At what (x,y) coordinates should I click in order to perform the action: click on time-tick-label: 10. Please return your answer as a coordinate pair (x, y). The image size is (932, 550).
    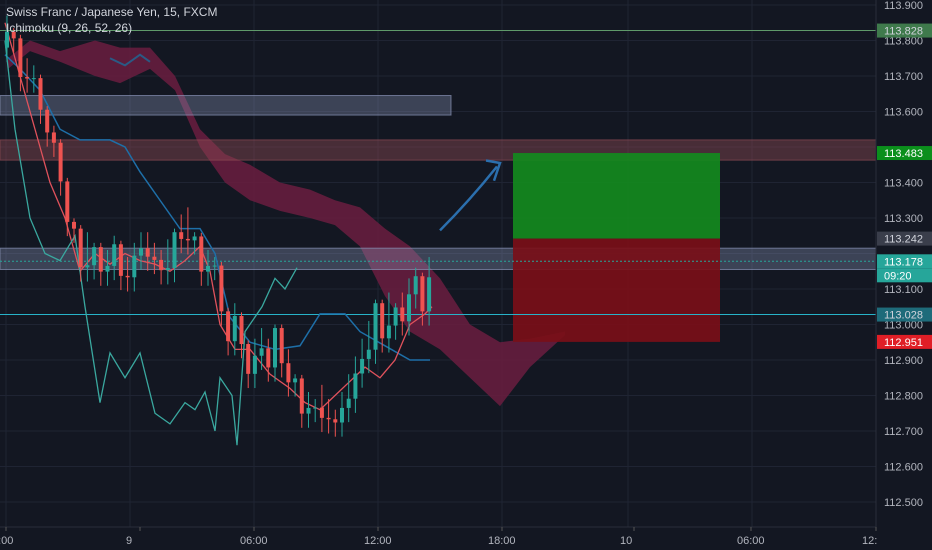
    Looking at the image, I should click on (626, 541).